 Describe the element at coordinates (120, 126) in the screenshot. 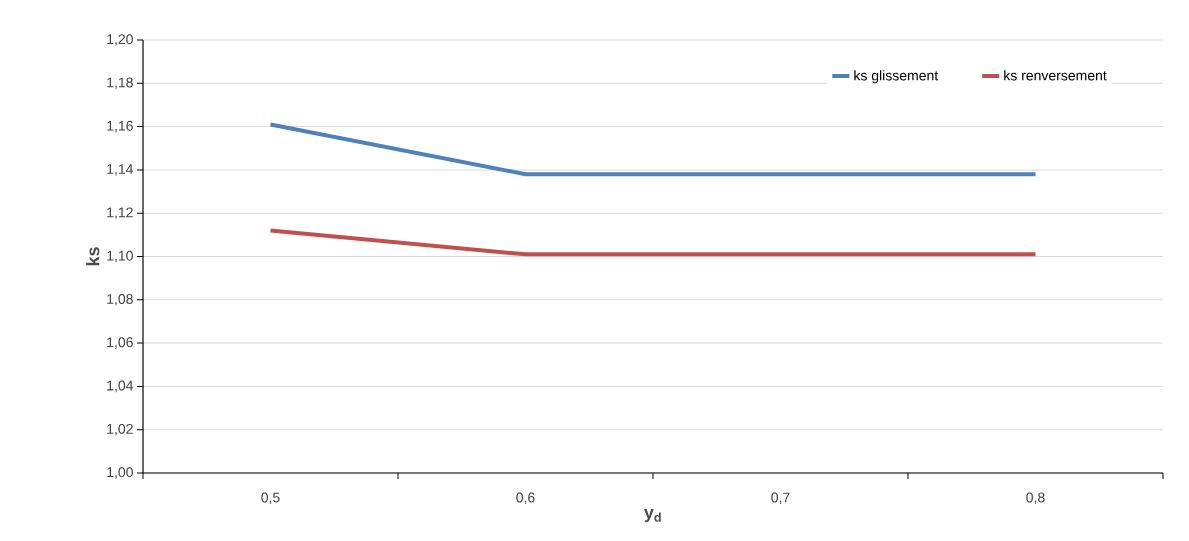

I see `y-tick-label: 1,16` at that location.